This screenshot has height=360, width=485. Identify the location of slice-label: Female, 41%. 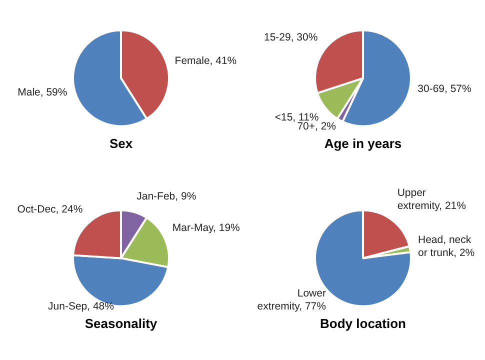
(205, 61).